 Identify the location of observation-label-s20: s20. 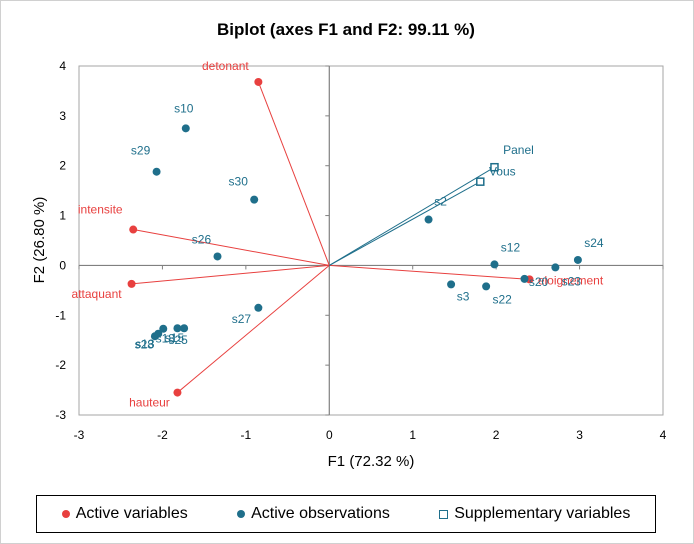
(539, 282).